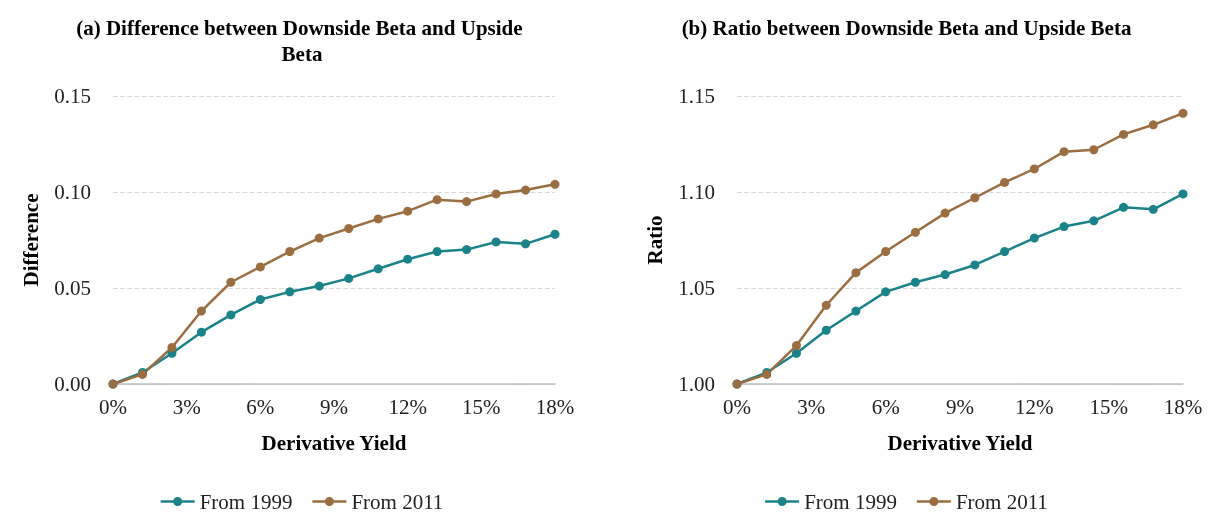 The image size is (1209, 519). What do you see at coordinates (696, 192) in the screenshot?
I see `y-tick-label: 1.10` at bounding box center [696, 192].